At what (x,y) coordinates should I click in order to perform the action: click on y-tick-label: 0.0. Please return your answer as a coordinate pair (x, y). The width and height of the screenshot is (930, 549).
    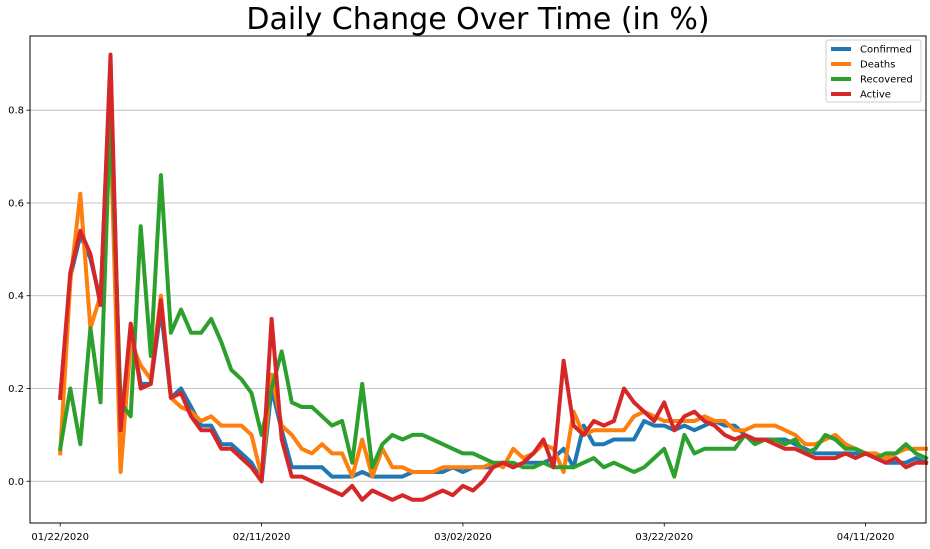
    Looking at the image, I should click on (16, 482).